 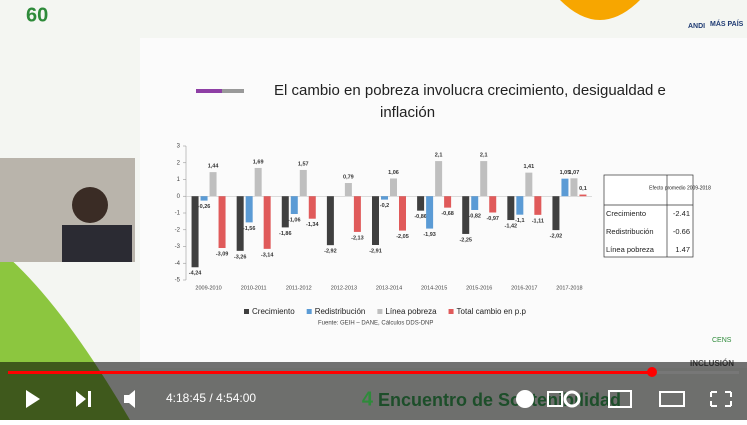 What do you see at coordinates (447, 214) in the screenshot?
I see `value-label: -0,68` at bounding box center [447, 214].